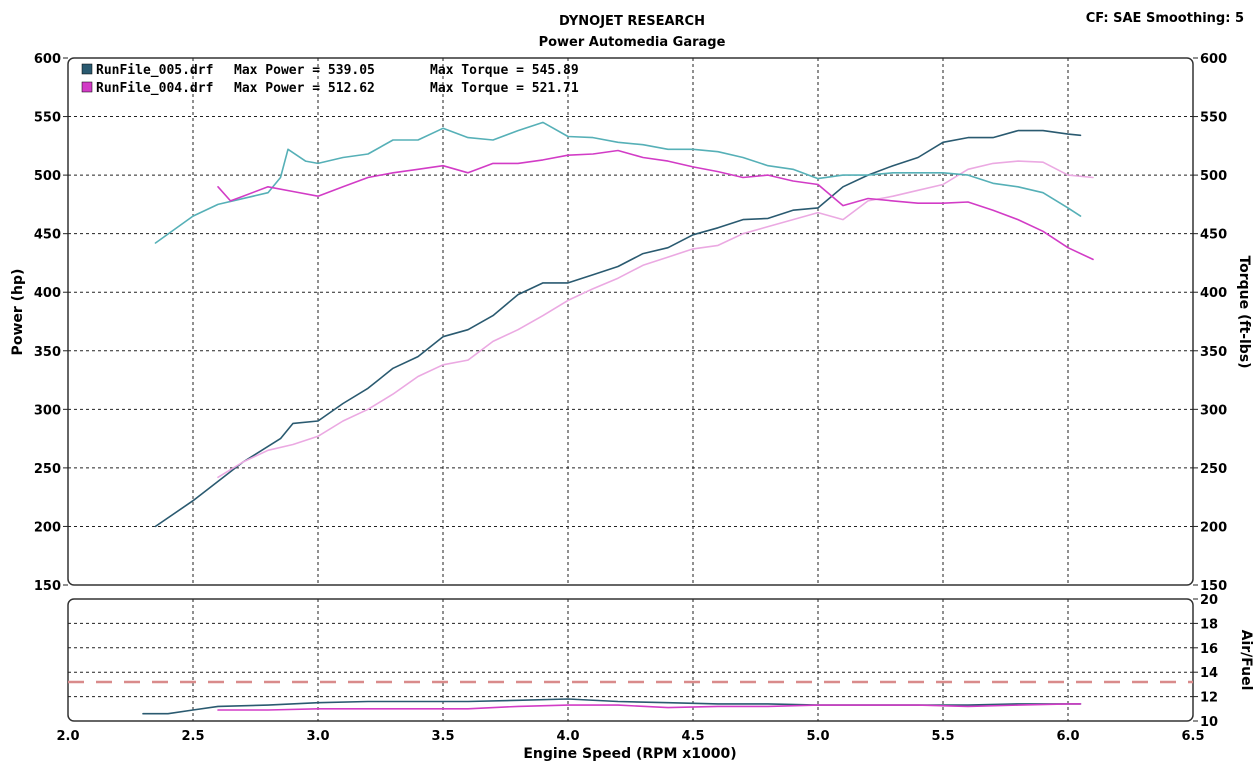 The width and height of the screenshot is (1256, 765). Describe the element at coordinates (1209, 649) in the screenshot. I see `afr-tick-label: 16` at that location.